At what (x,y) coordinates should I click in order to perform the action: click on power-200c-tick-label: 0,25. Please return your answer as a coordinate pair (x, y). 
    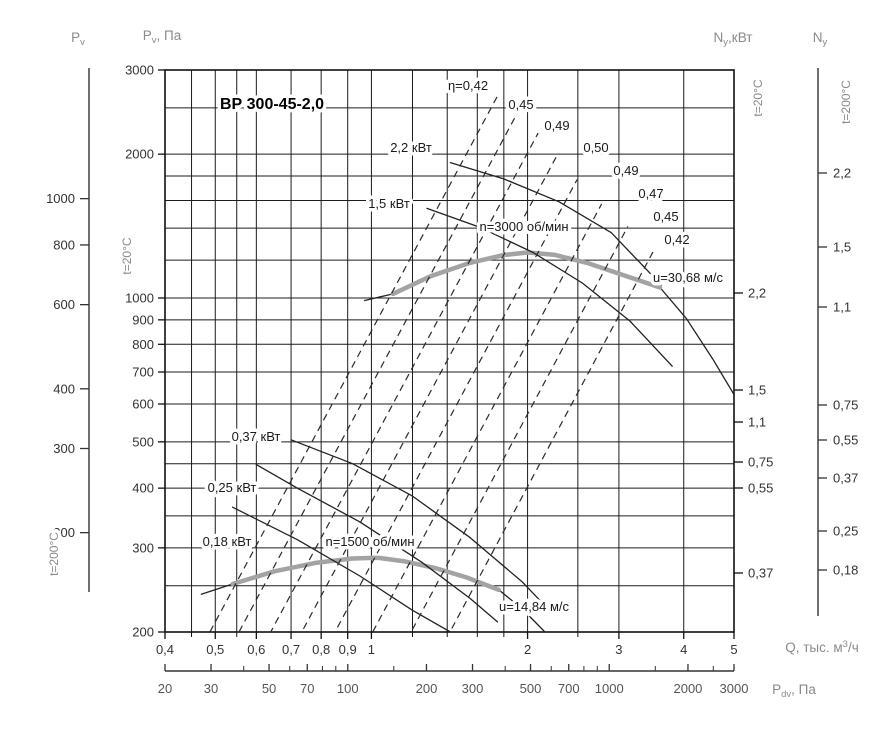
    Looking at the image, I should click on (845, 531).